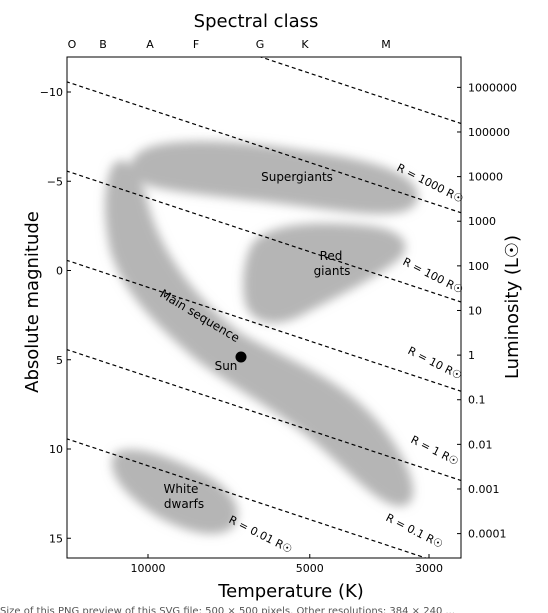 This screenshot has height=613, width=548. Describe the element at coordinates (256, 21) in the screenshot. I see `chart-title: Spectral class` at that location.